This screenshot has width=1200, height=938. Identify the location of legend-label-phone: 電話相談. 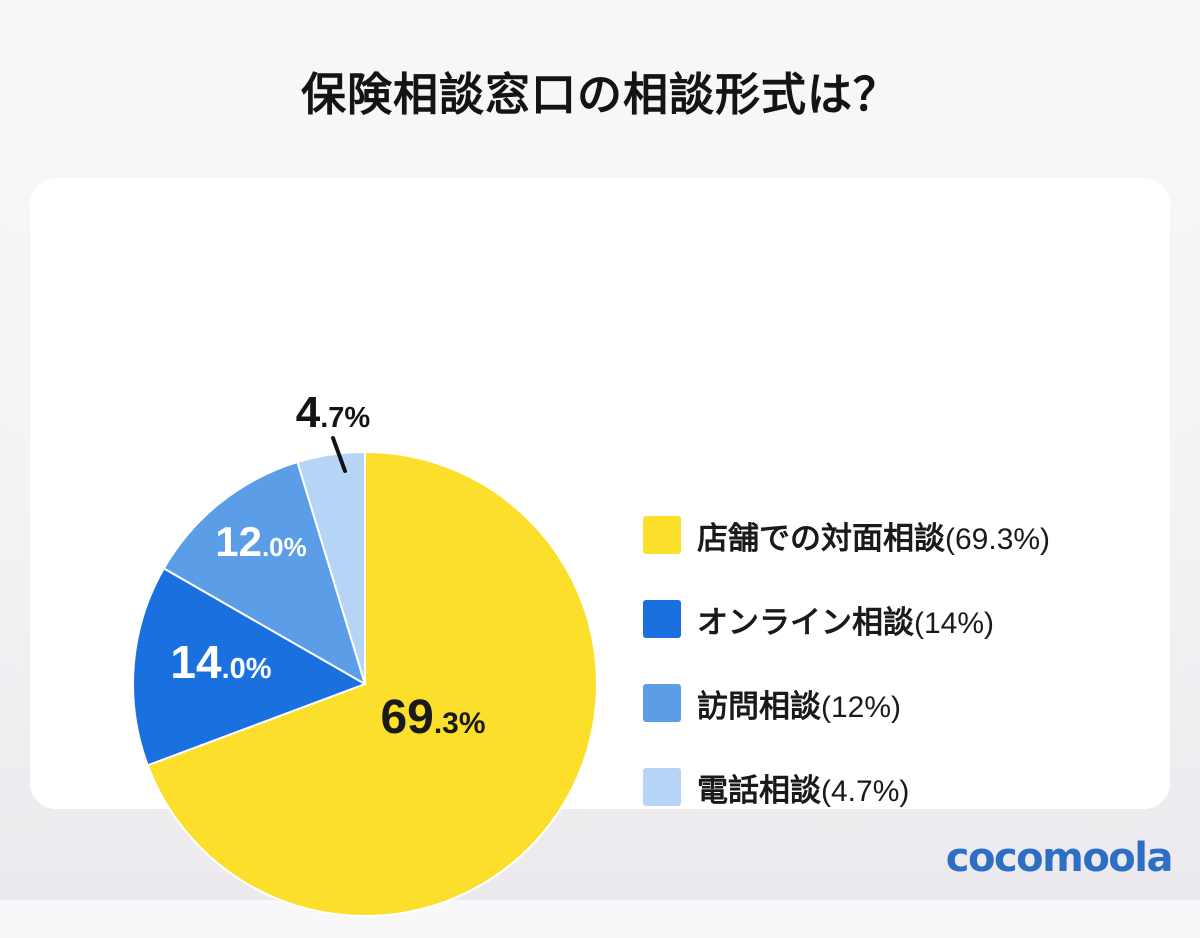
(759, 790).